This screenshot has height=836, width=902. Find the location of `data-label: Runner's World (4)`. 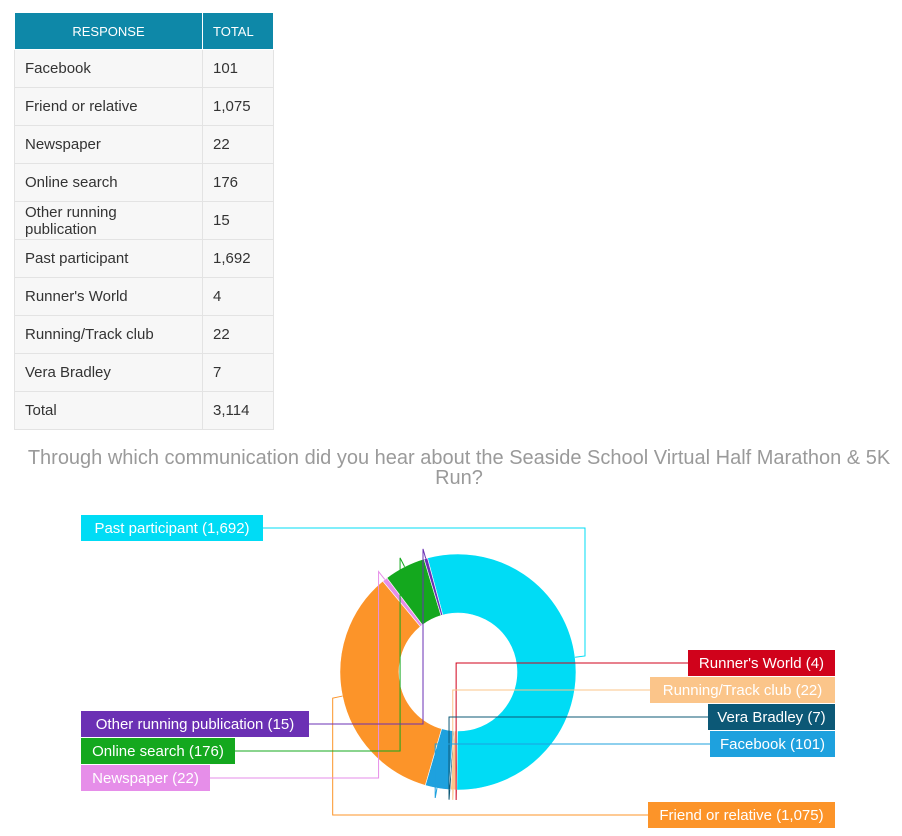

data-label: Runner's World (4) is located at coordinates (761, 663).